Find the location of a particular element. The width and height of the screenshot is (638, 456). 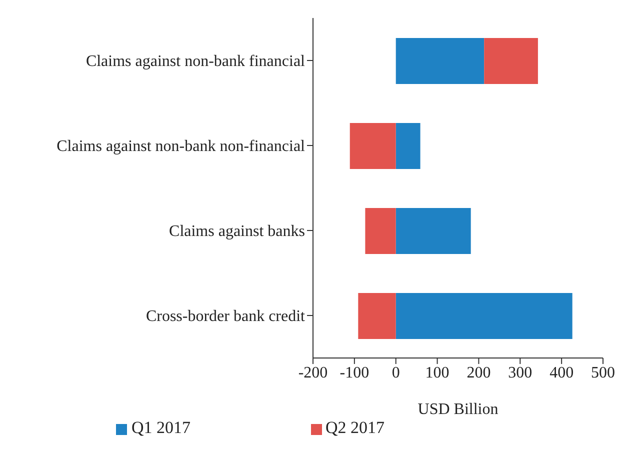

y-tick-label: Claims against banks is located at coordinates (237, 231).